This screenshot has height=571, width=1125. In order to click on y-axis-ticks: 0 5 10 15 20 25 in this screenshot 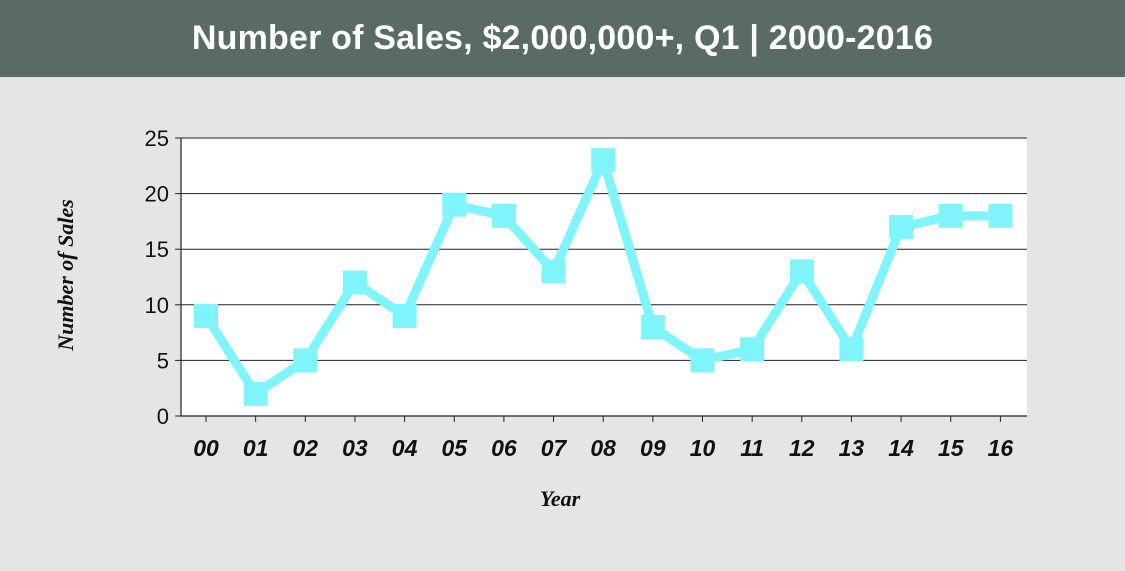, I will do `click(163, 277)`.